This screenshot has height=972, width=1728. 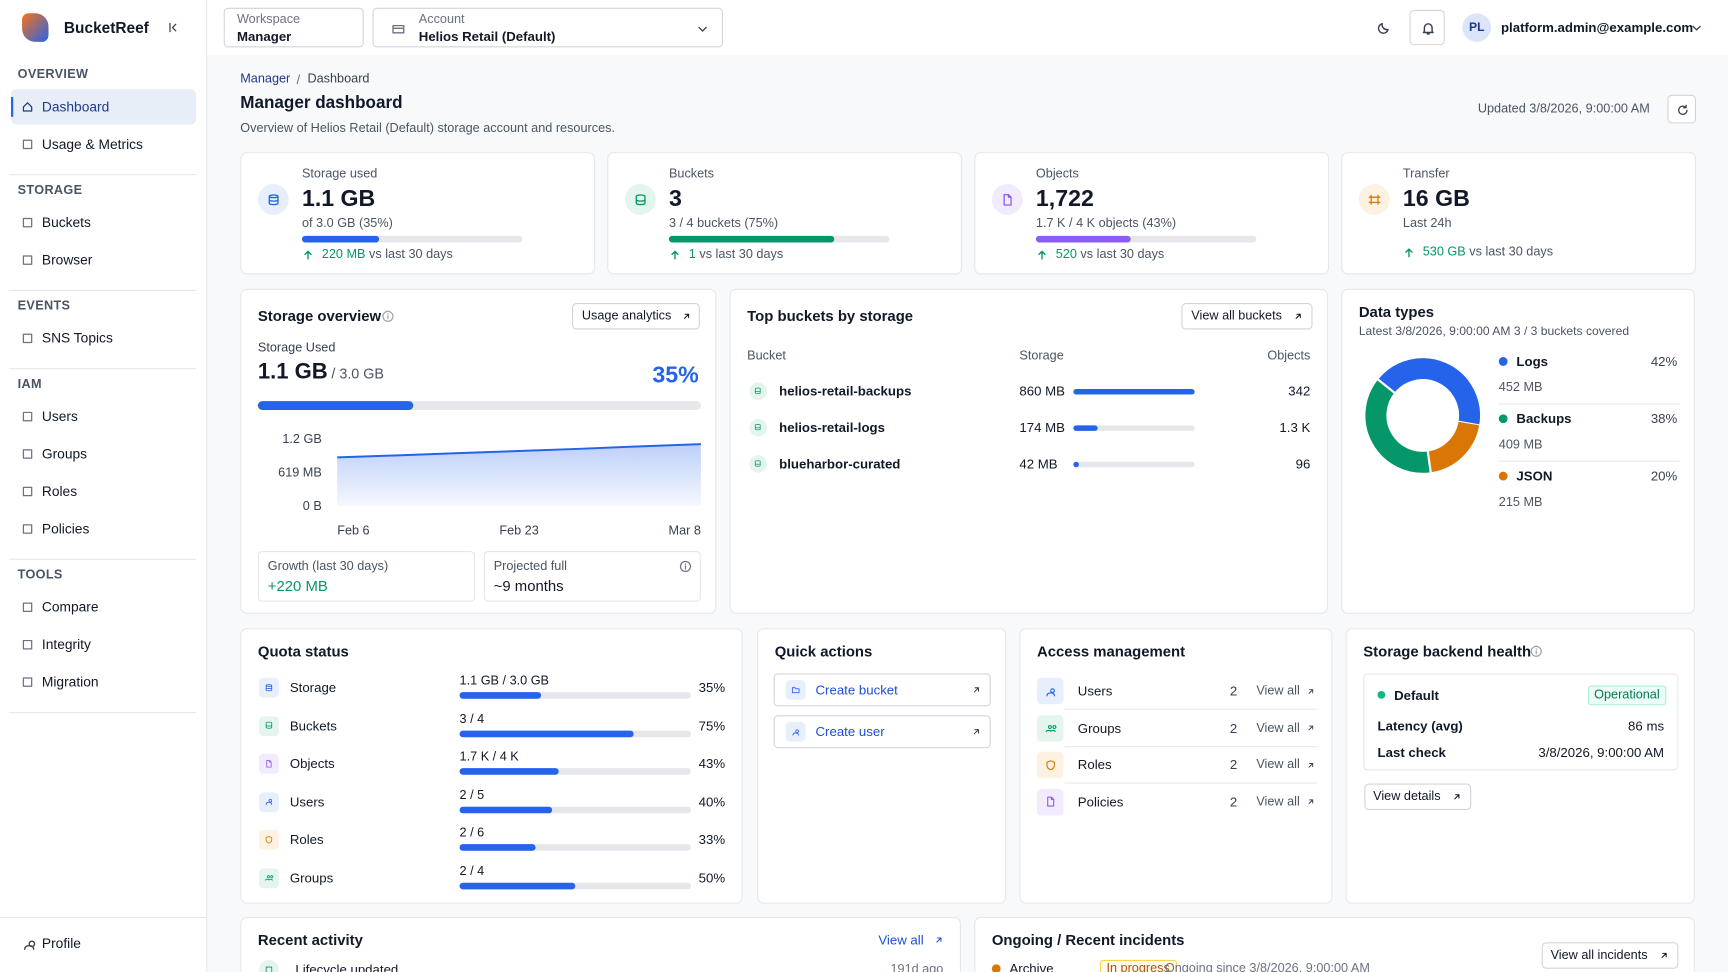 What do you see at coordinates (547, 27) in the screenshot?
I see `account-select: Account Helios Retail (Default)` at bounding box center [547, 27].